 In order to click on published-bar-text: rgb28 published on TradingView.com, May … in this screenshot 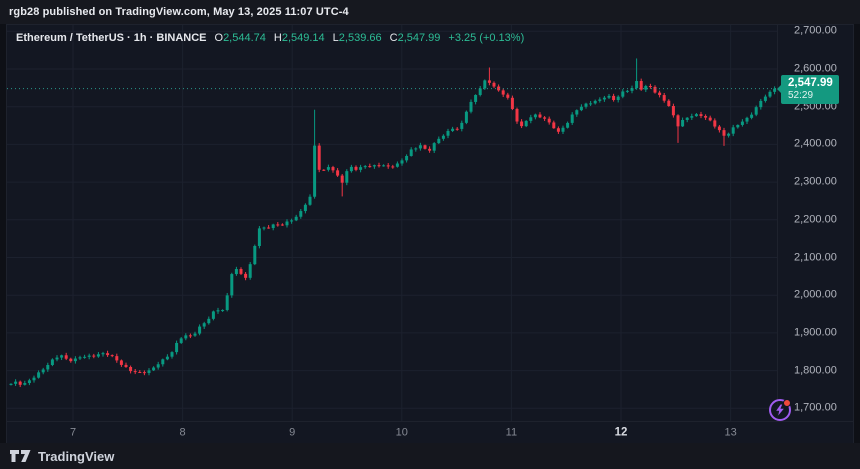, I will do `click(179, 12)`.